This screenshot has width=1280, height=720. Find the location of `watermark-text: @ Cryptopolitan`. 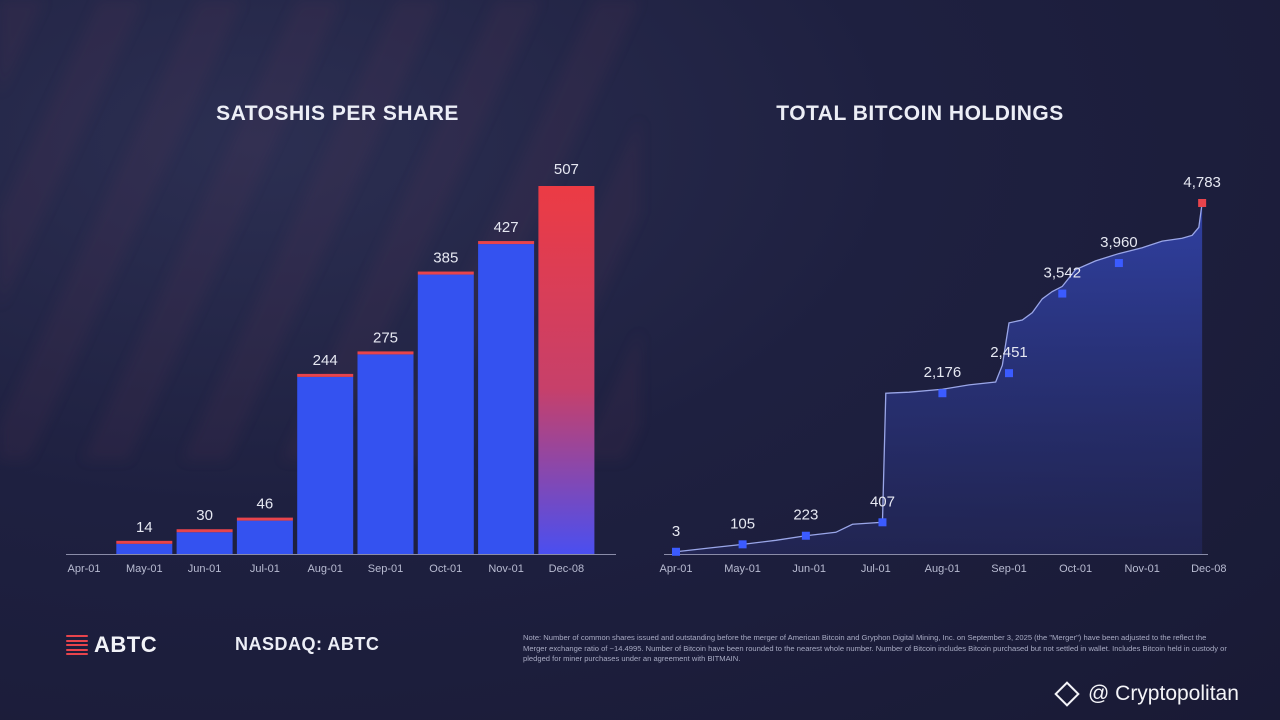

watermark-text: @ Cryptopolitan is located at coordinates (1163, 693).